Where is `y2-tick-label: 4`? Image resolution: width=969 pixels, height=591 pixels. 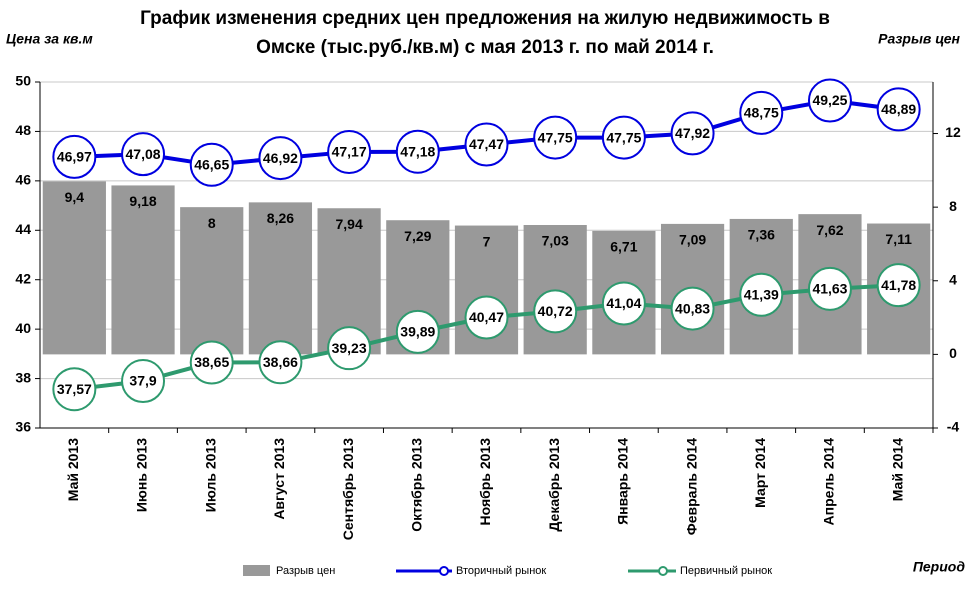
y2-tick-label: 4 is located at coordinates (953, 279).